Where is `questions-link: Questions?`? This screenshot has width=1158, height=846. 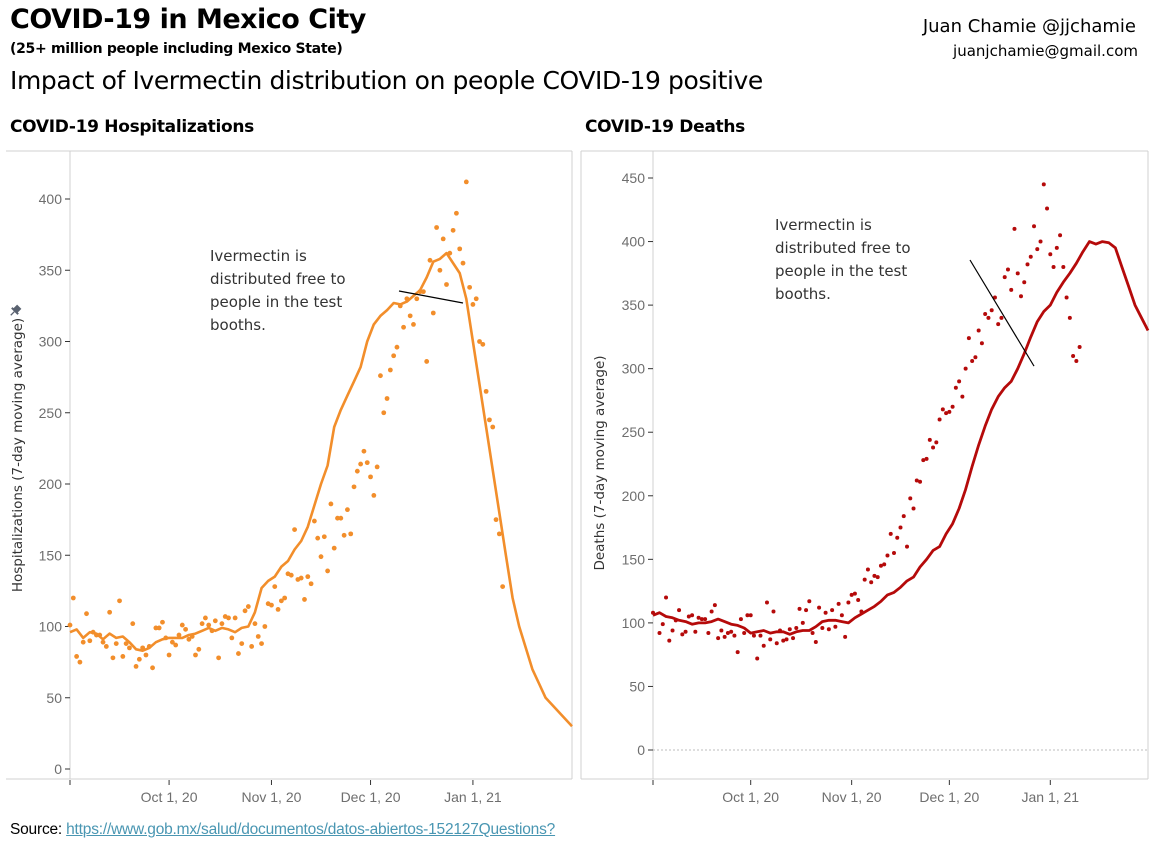 questions-link: Questions? is located at coordinates (517, 829).